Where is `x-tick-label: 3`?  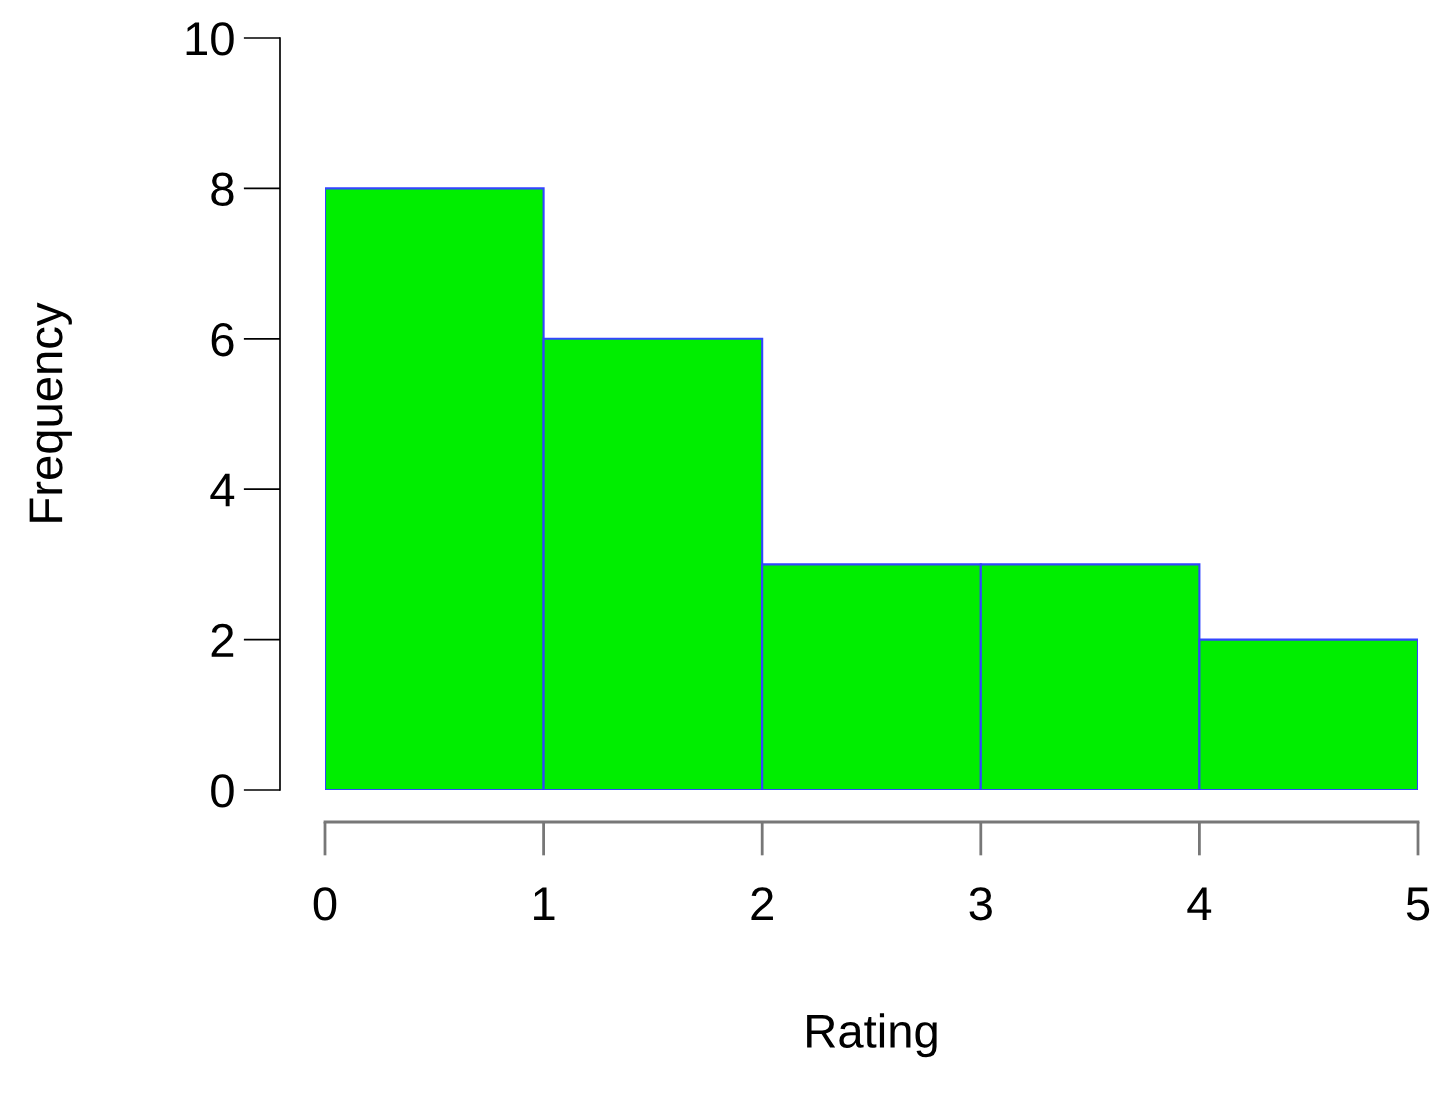
x-tick-label: 3 is located at coordinates (980, 904).